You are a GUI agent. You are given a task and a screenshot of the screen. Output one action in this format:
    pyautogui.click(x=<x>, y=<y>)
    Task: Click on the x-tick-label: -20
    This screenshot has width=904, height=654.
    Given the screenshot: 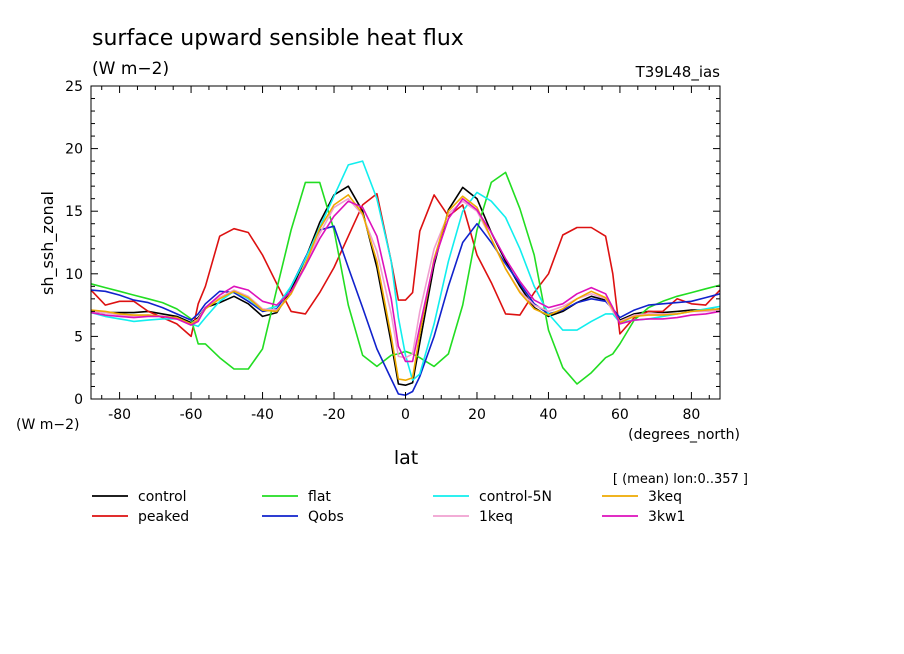 What is the action you would take?
    pyautogui.click(x=334, y=415)
    